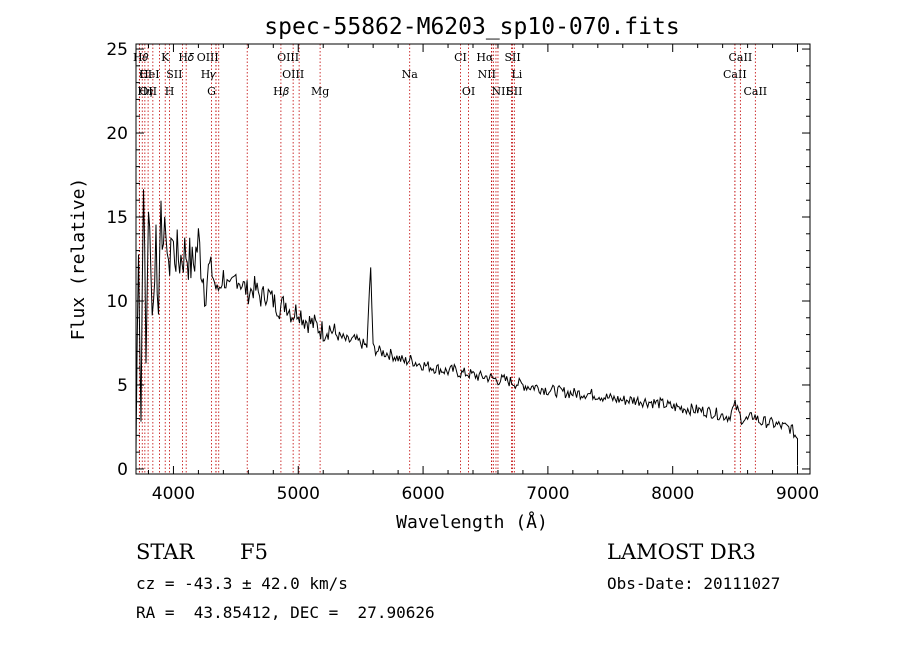 This screenshot has height=649, width=900. Describe the element at coordinates (211, 91) in the screenshot. I see `spectral-line-label: G` at that location.